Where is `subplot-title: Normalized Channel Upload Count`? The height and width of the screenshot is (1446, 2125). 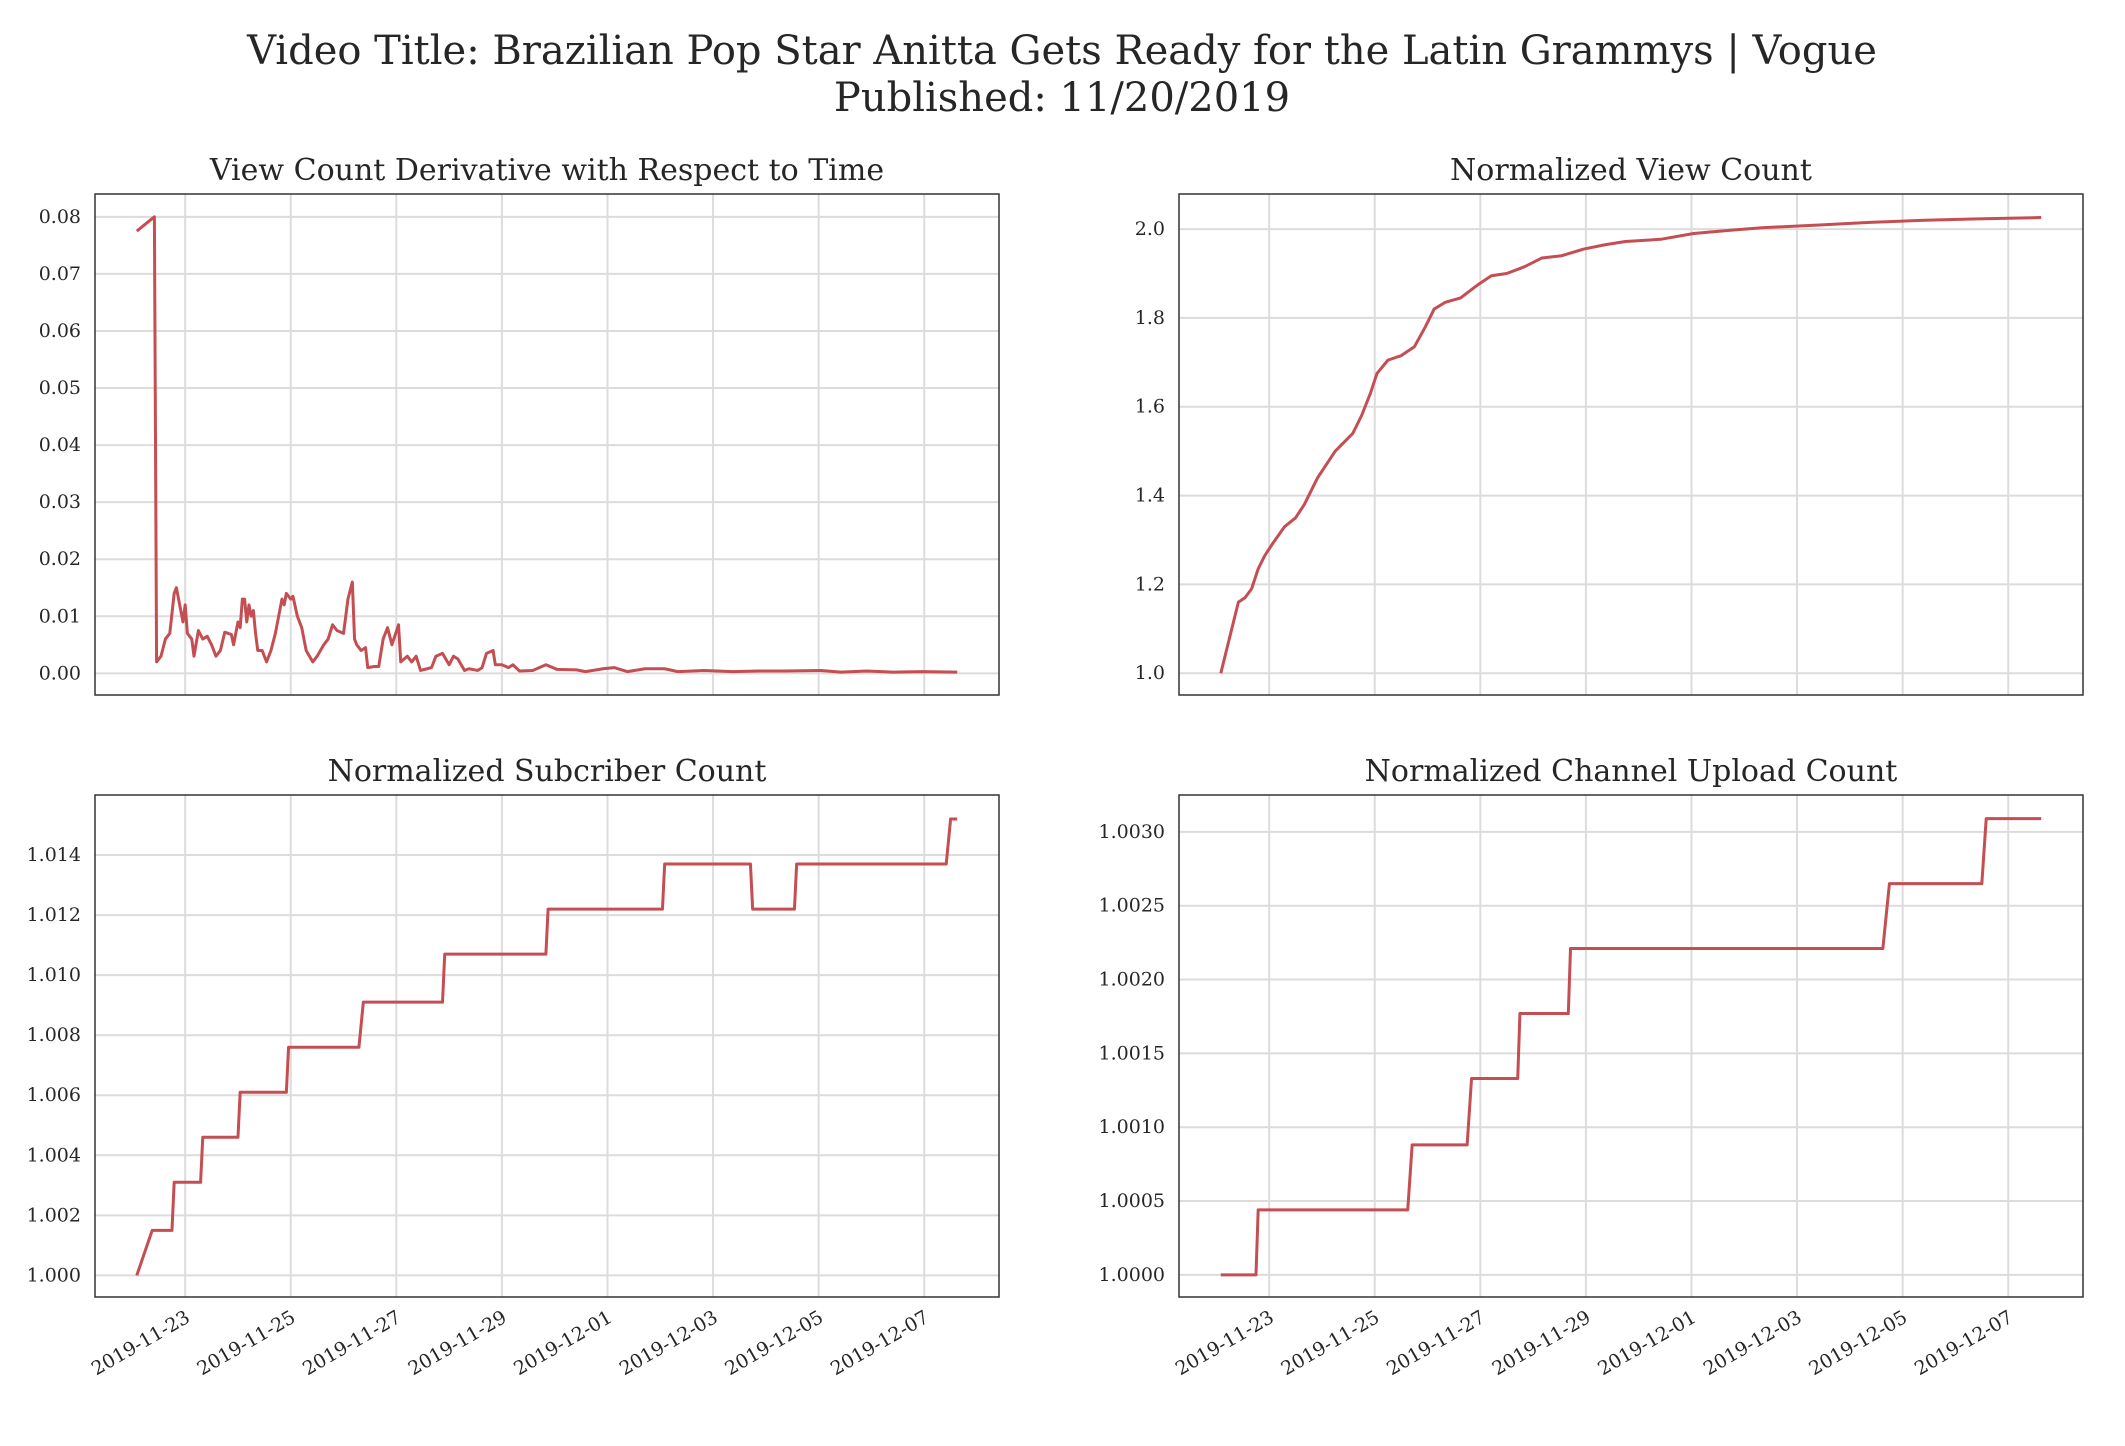
subplot-title: Normalized Channel Upload Count is located at coordinates (1631, 771).